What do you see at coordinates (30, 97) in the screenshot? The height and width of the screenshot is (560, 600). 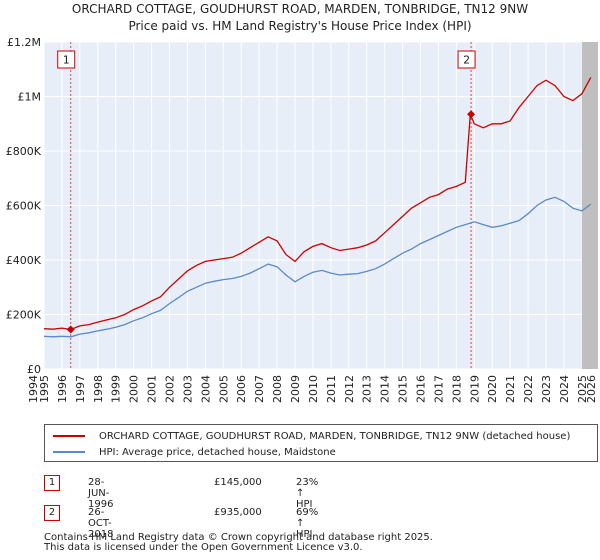 I see `y-tick-label: £1M` at bounding box center [30, 97].